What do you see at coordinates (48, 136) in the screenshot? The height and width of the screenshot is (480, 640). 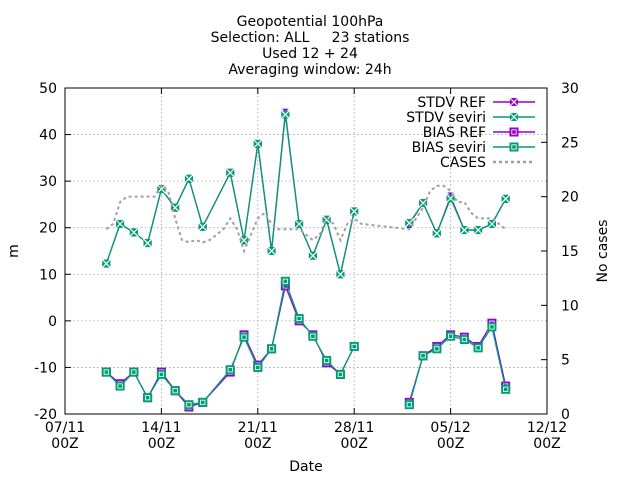 I see `y-tick-label: 40` at bounding box center [48, 136].